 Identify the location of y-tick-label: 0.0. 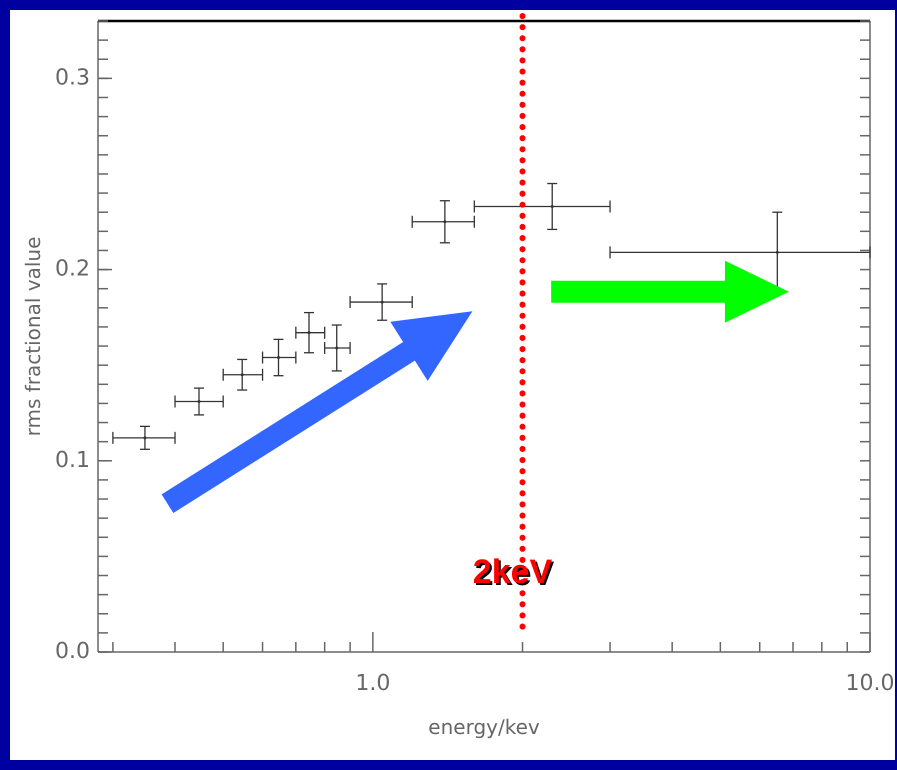
(72, 651).